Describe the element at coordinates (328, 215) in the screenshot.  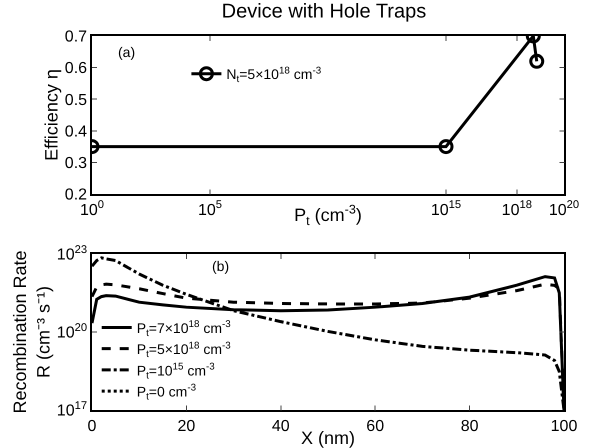
I see `x-axis-title: P$_{t}$ (cm$^{-3}$)` at that location.